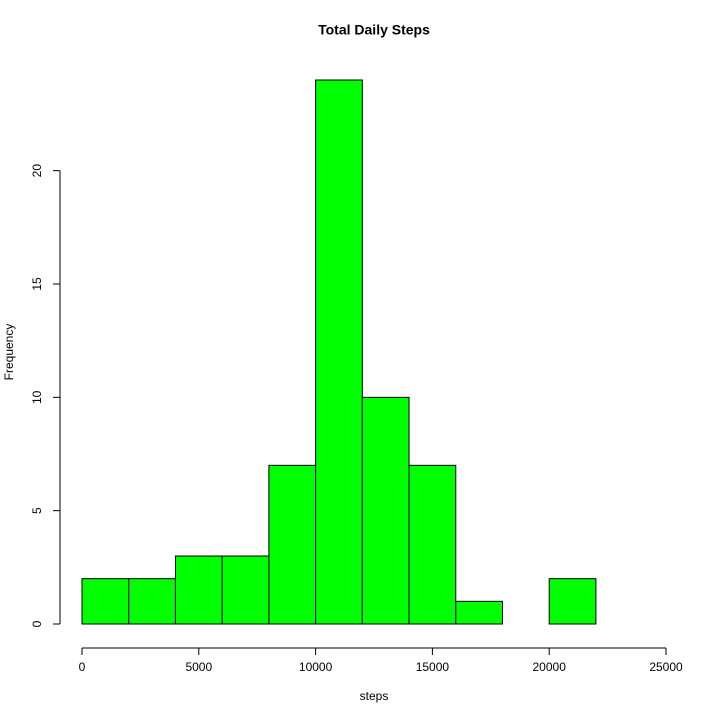 The image size is (720, 720). I want to click on x-tick-label: 5000, so click(198, 667).